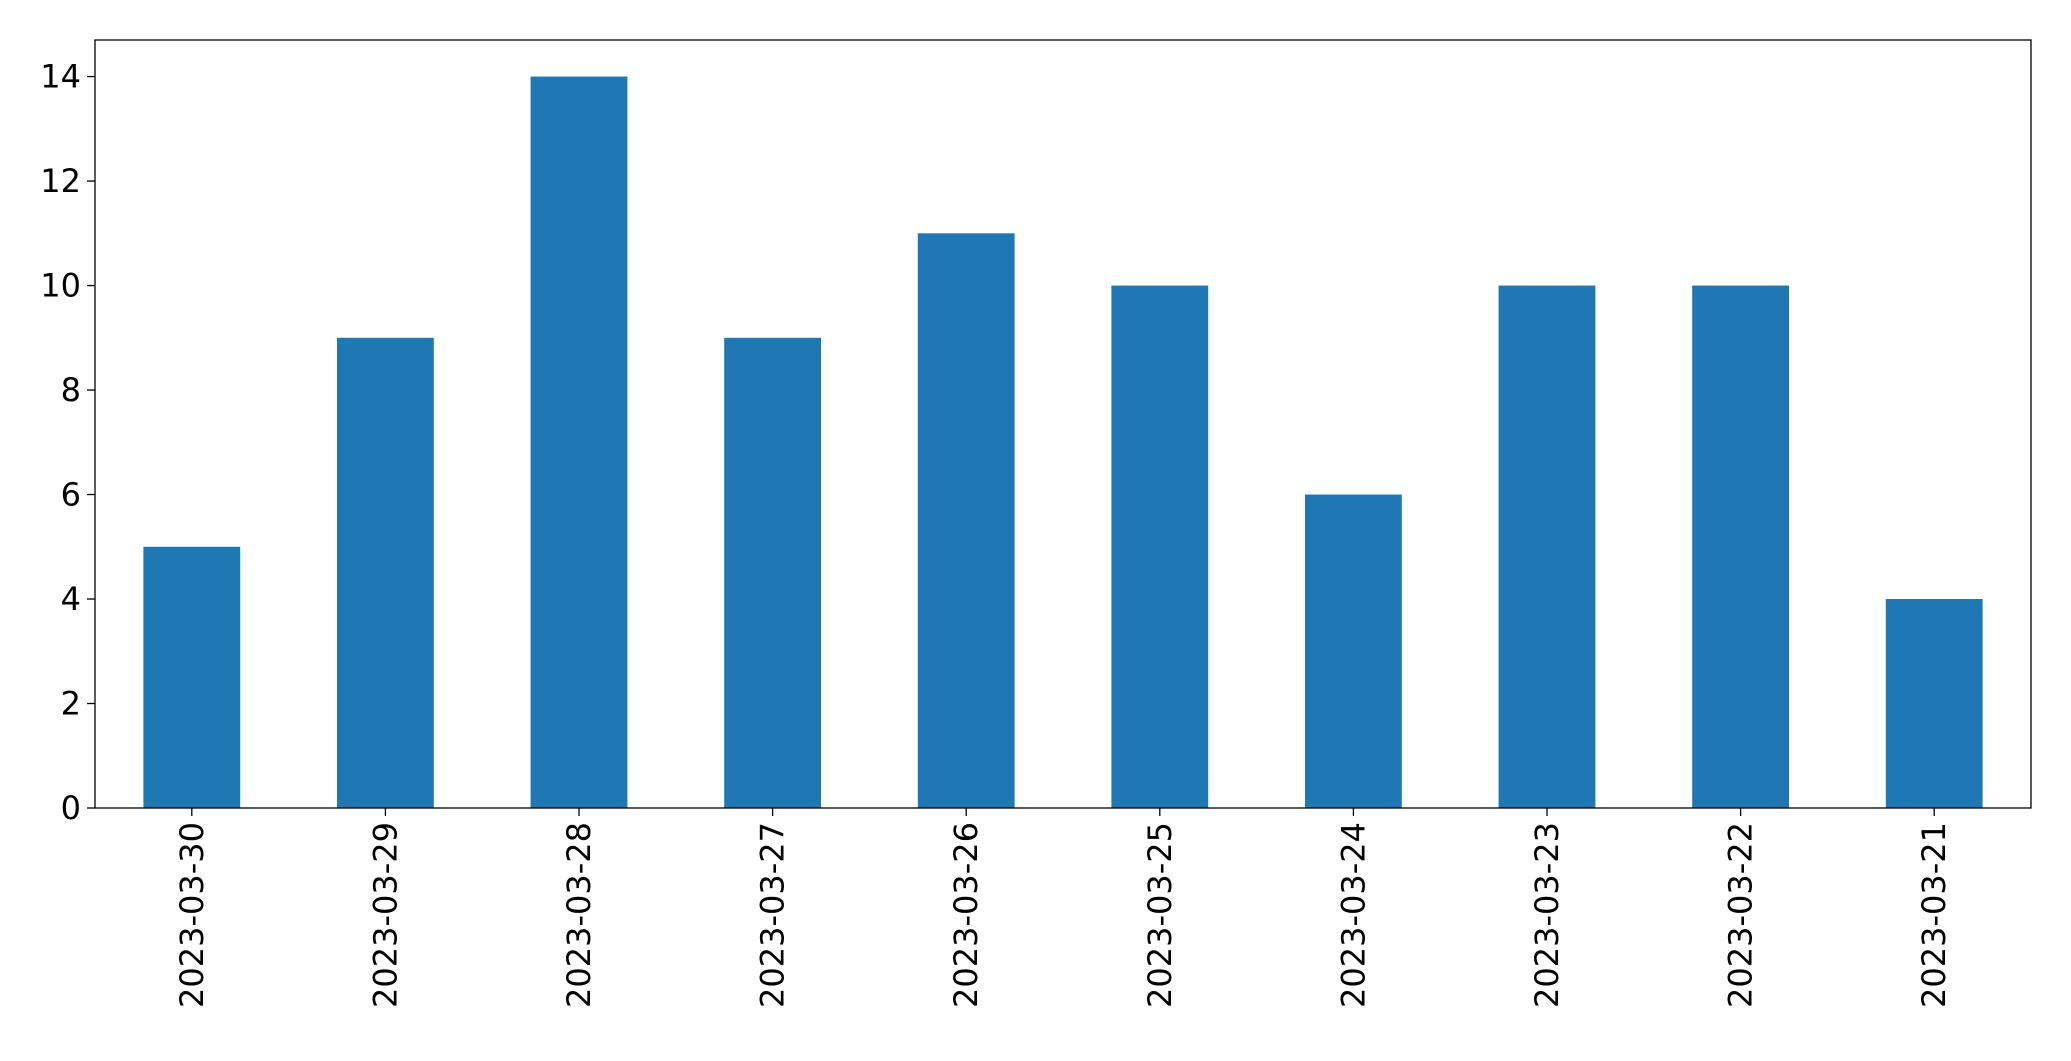 This screenshot has width=2071, height=1061. Describe the element at coordinates (1547, 915) in the screenshot. I see `x-tick-label: 2023-03-23` at that location.